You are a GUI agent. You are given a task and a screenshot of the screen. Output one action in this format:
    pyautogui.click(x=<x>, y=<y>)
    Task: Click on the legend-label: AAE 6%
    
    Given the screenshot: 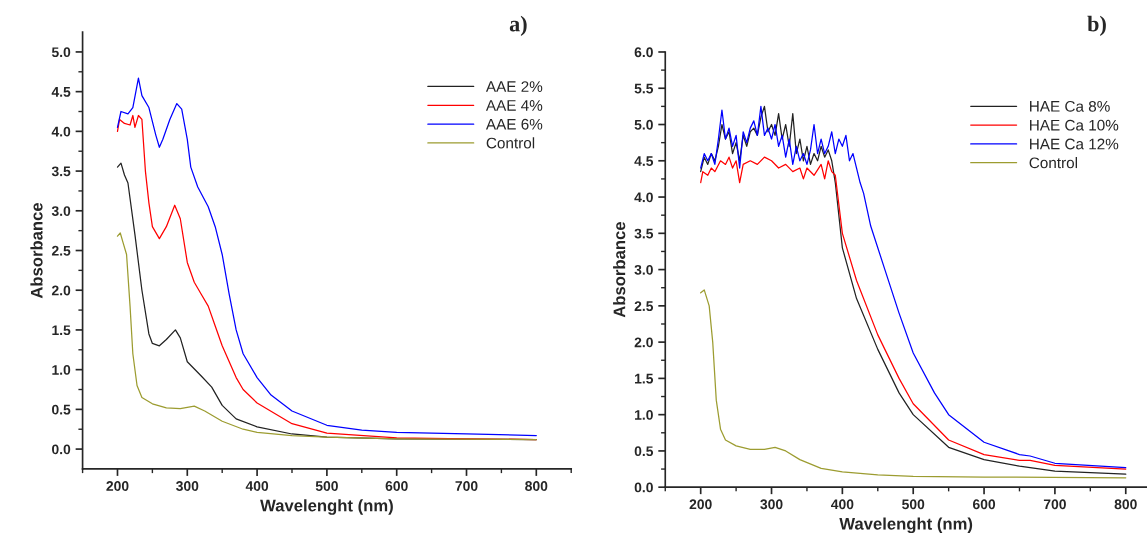 What is the action you would take?
    pyautogui.click(x=514, y=124)
    